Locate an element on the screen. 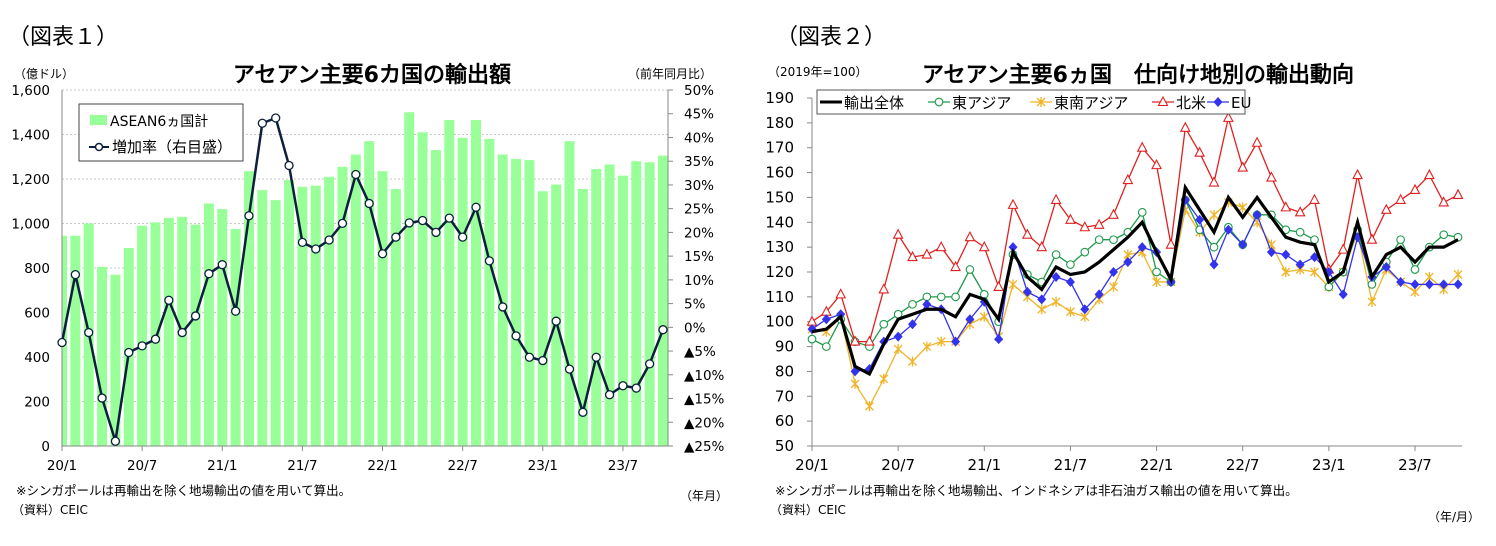 Image resolution: width=1496 pixels, height=546 pixels. y2-tick-label: 30% is located at coordinates (699, 186).